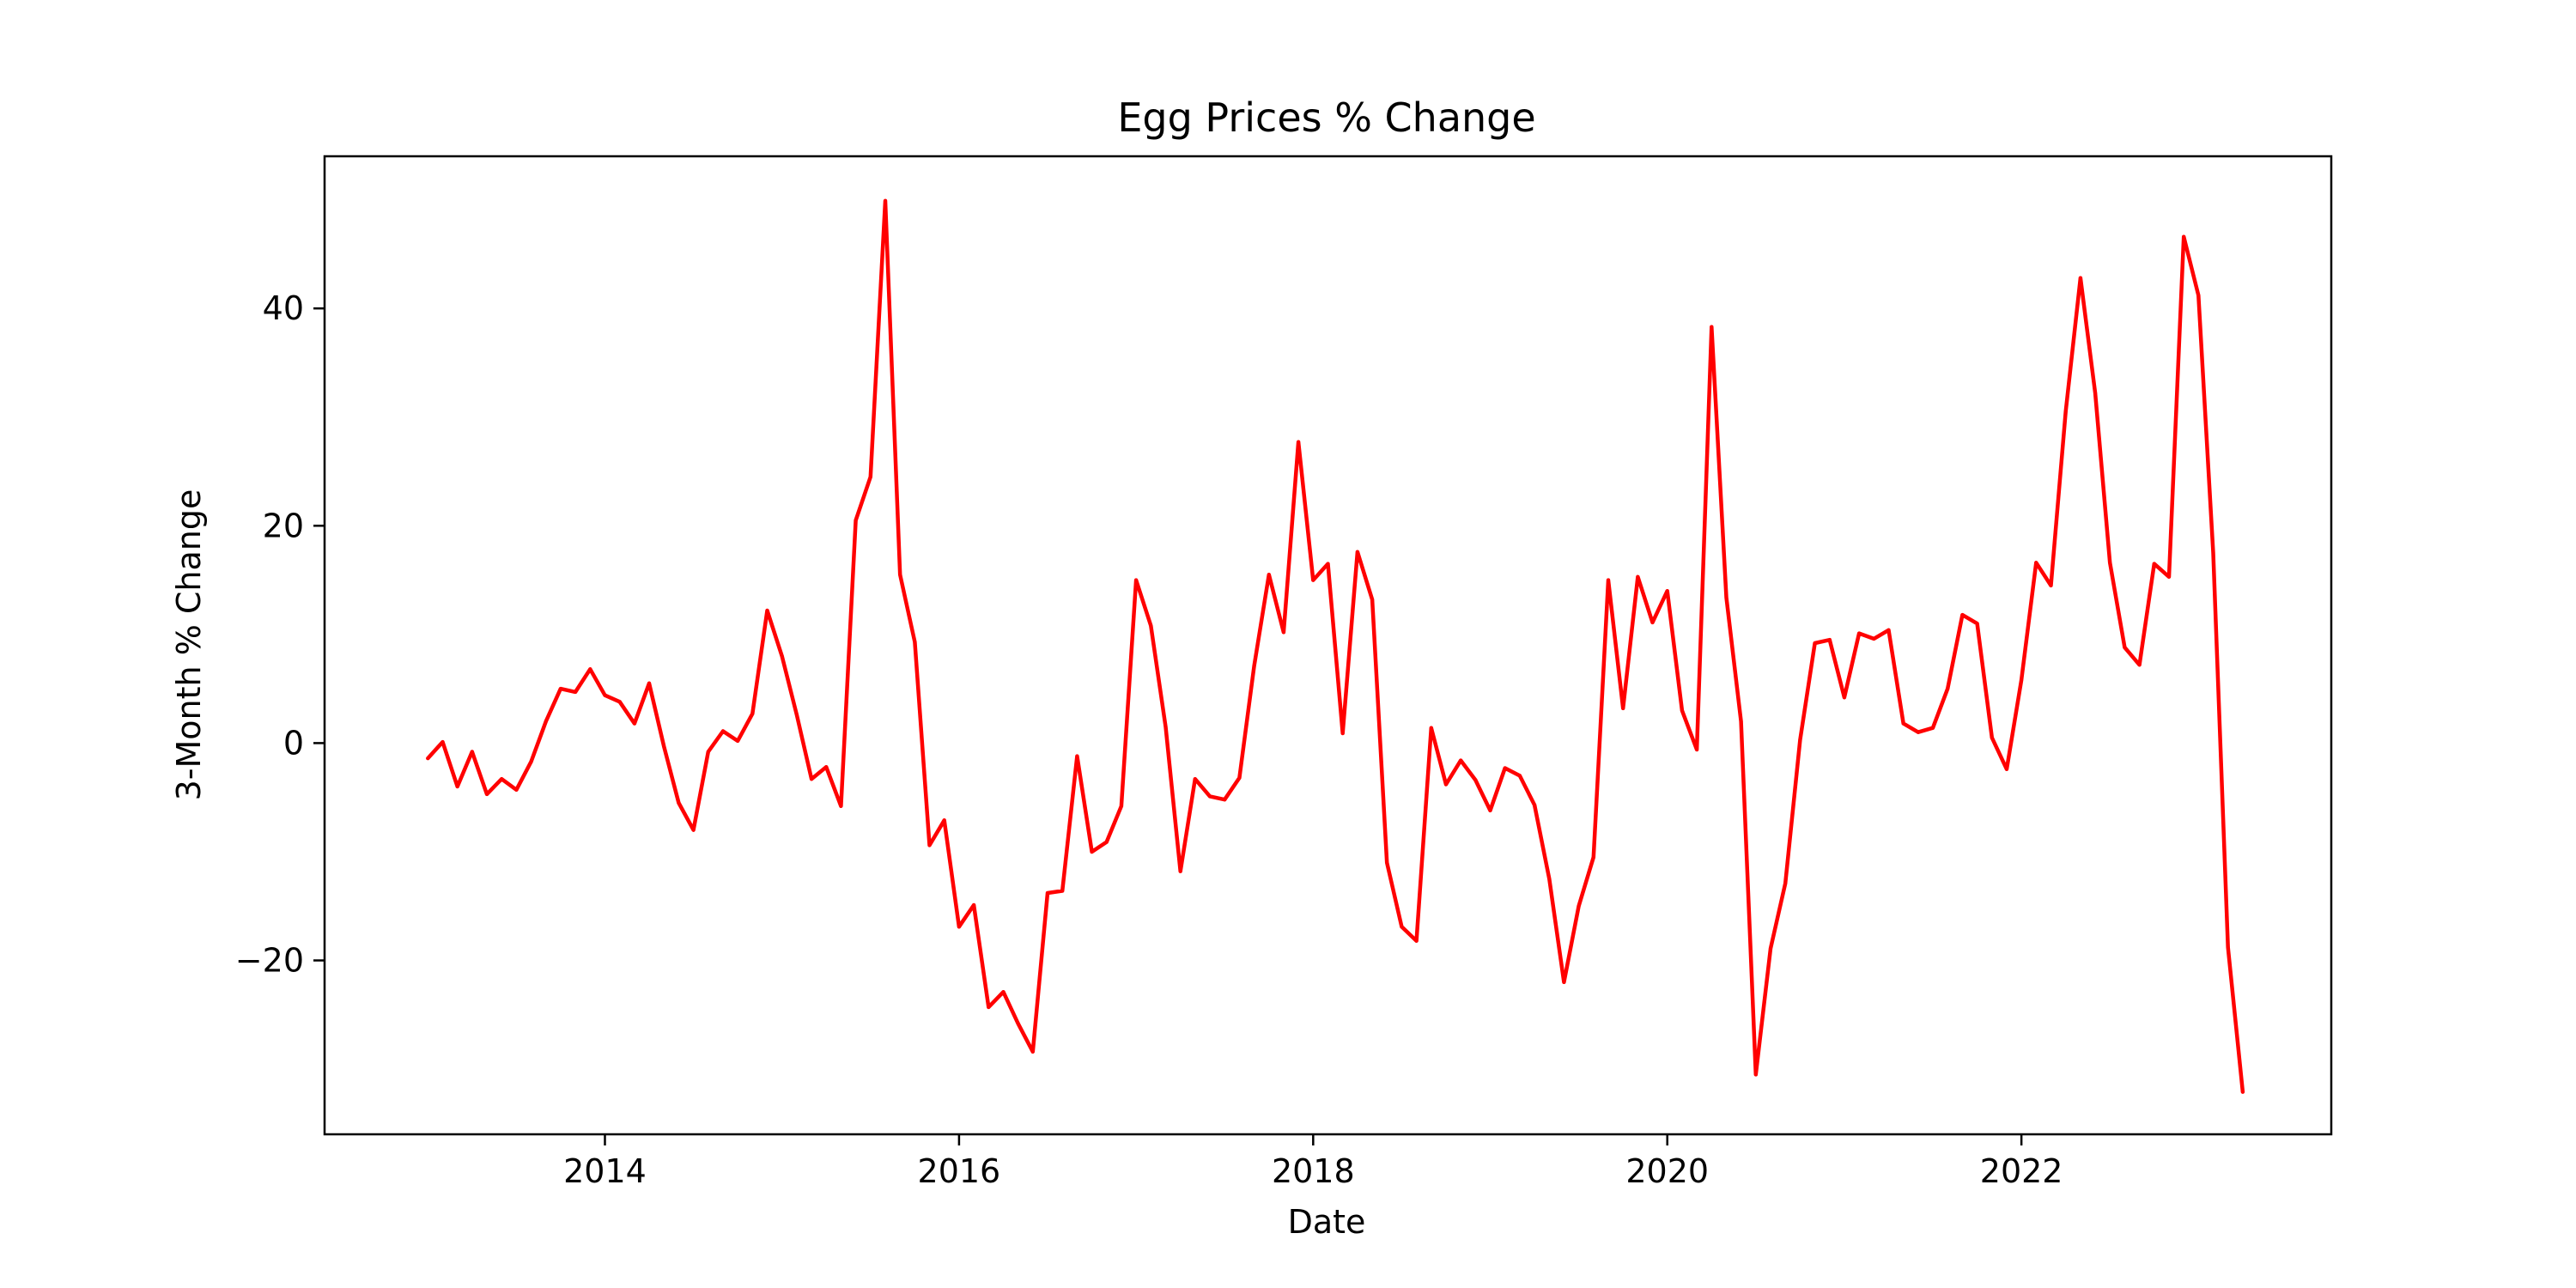 The image size is (2576, 1288). I want to click on x-tick-label: 2014, so click(605, 1171).